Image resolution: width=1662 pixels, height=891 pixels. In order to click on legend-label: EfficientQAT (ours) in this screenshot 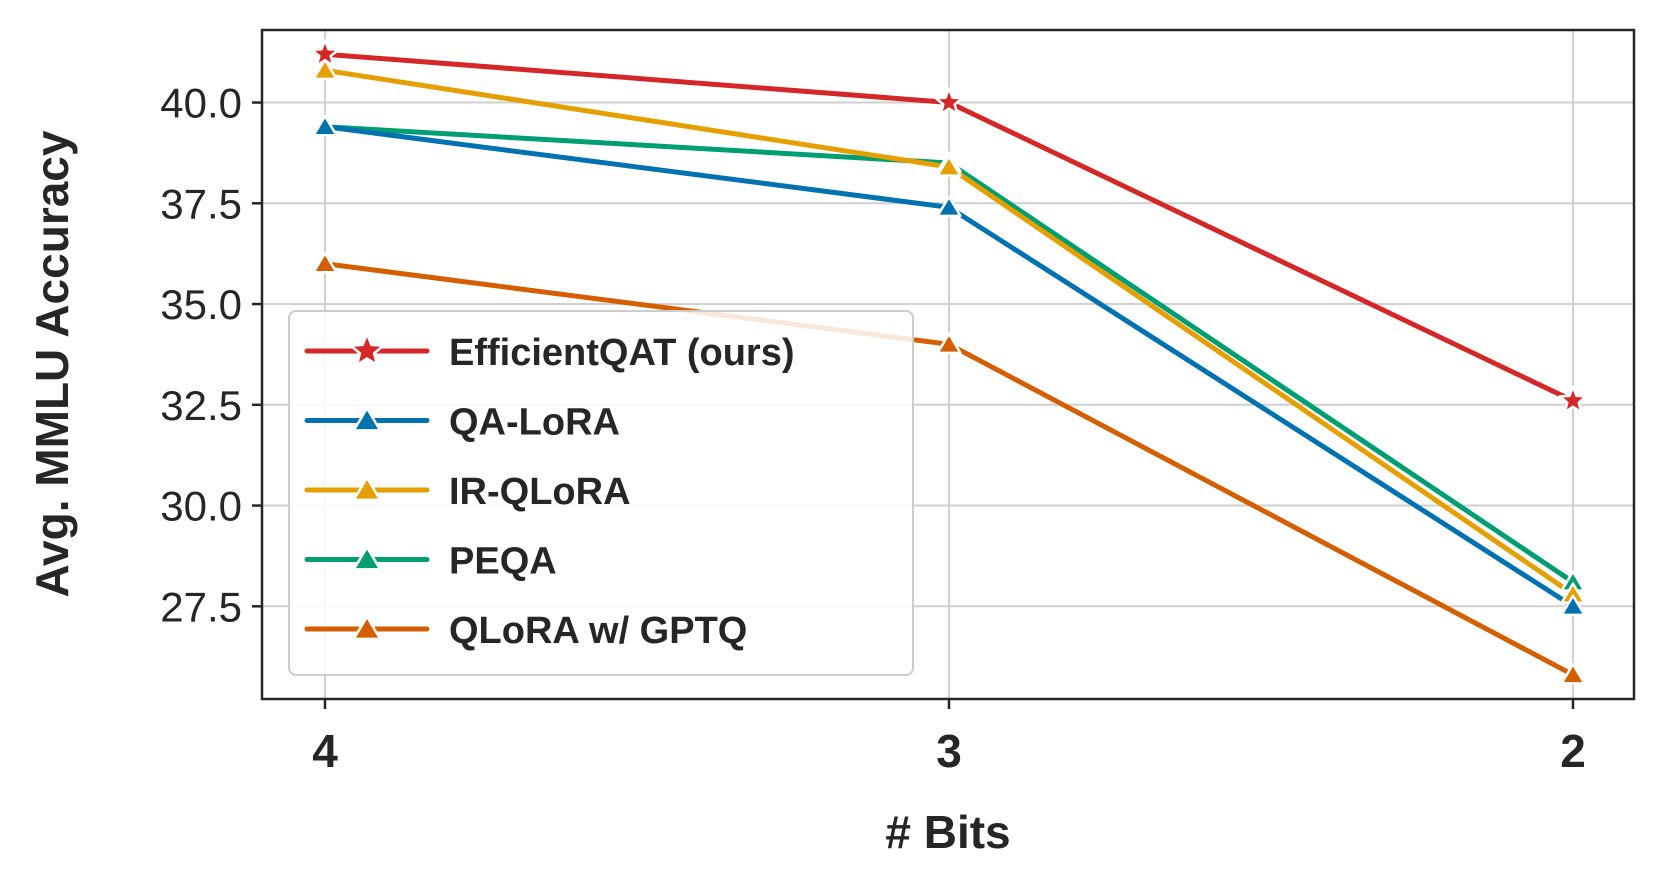, I will do `click(622, 353)`.